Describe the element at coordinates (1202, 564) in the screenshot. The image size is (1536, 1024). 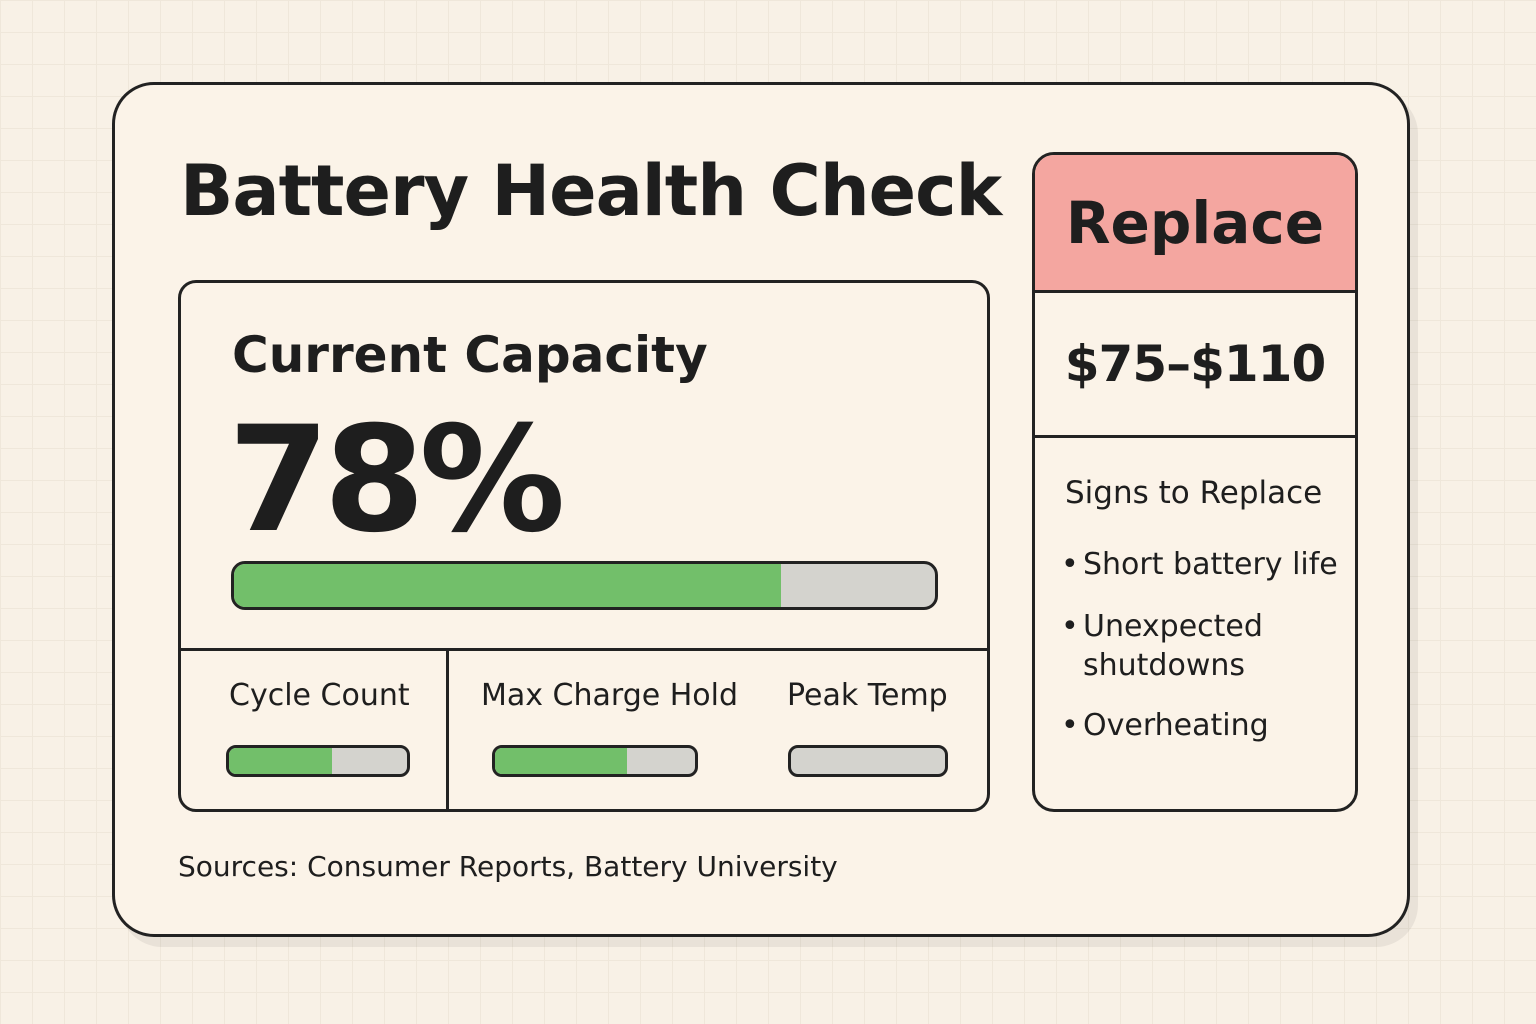
I see `sign: Short battery life` at that location.